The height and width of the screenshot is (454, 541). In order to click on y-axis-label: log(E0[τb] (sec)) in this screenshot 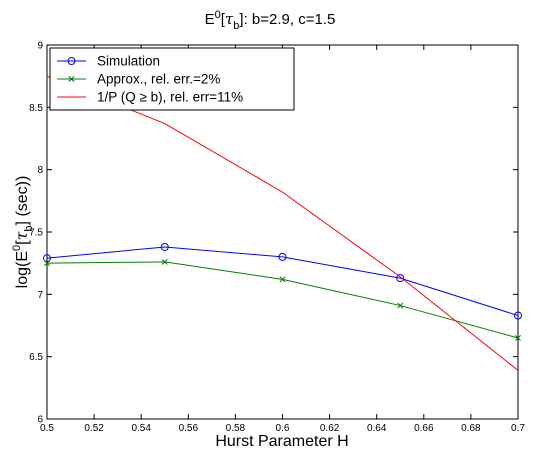, I will do `click(23, 232)`.